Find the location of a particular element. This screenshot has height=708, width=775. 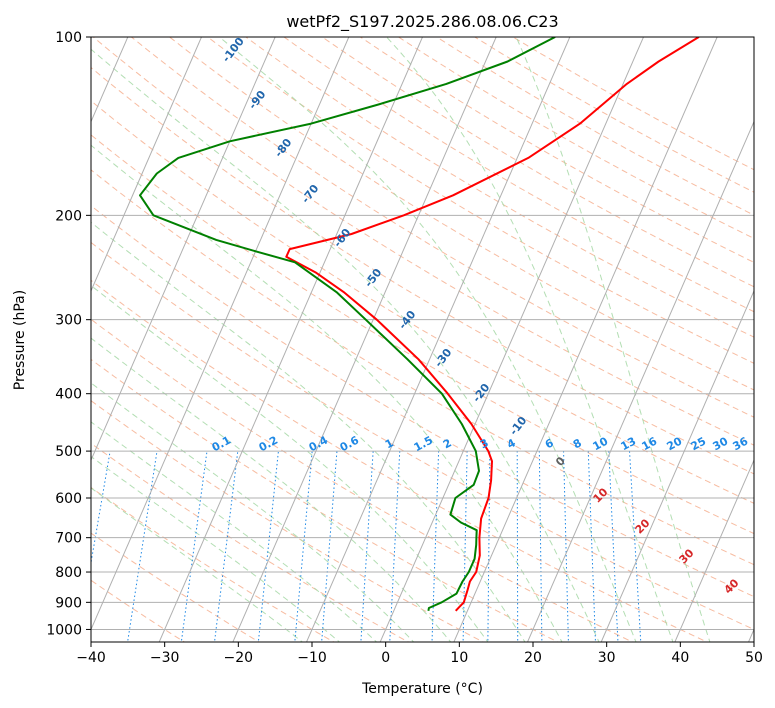

mixing-ratio-label: 20 is located at coordinates (675, 443).